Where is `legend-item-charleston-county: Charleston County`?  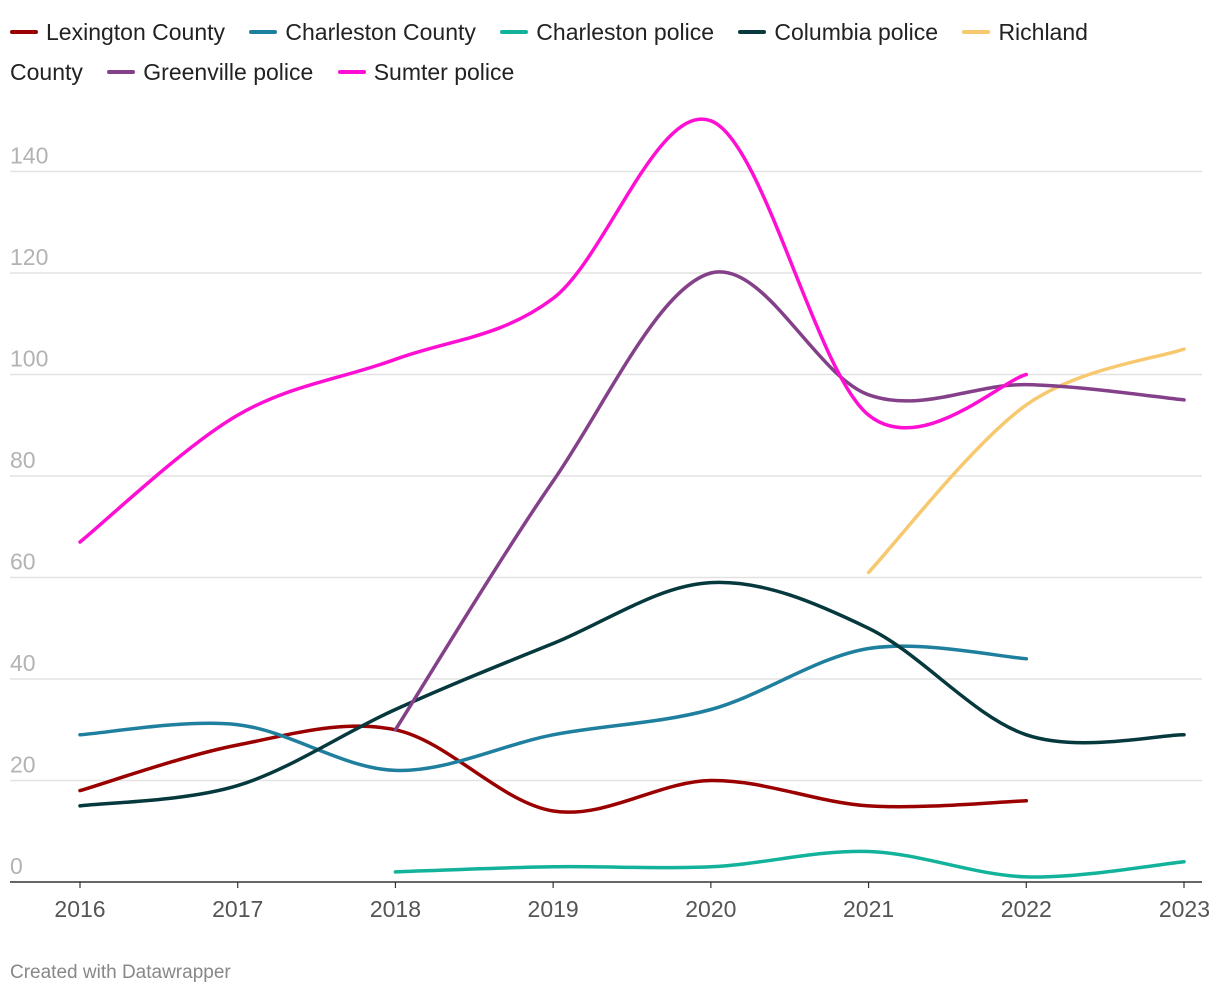 legend-item-charleston-county: Charleston County is located at coordinates (362, 32).